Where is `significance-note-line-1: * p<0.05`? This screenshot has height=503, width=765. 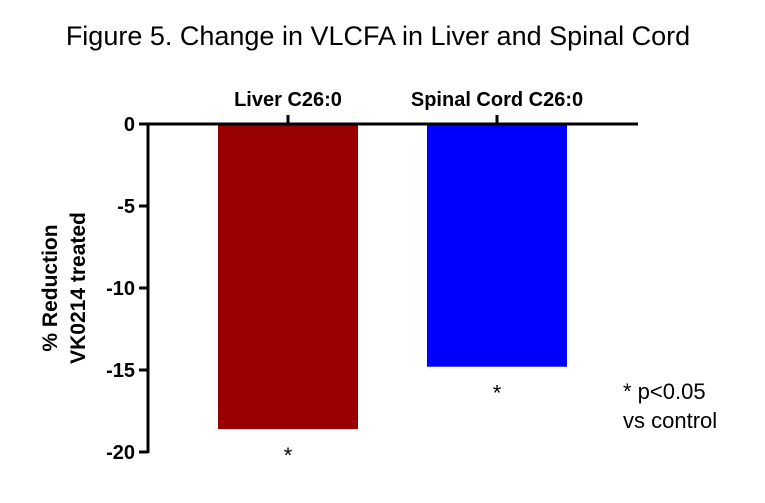
significance-note-line-1: * p<0.05 is located at coordinates (664, 391).